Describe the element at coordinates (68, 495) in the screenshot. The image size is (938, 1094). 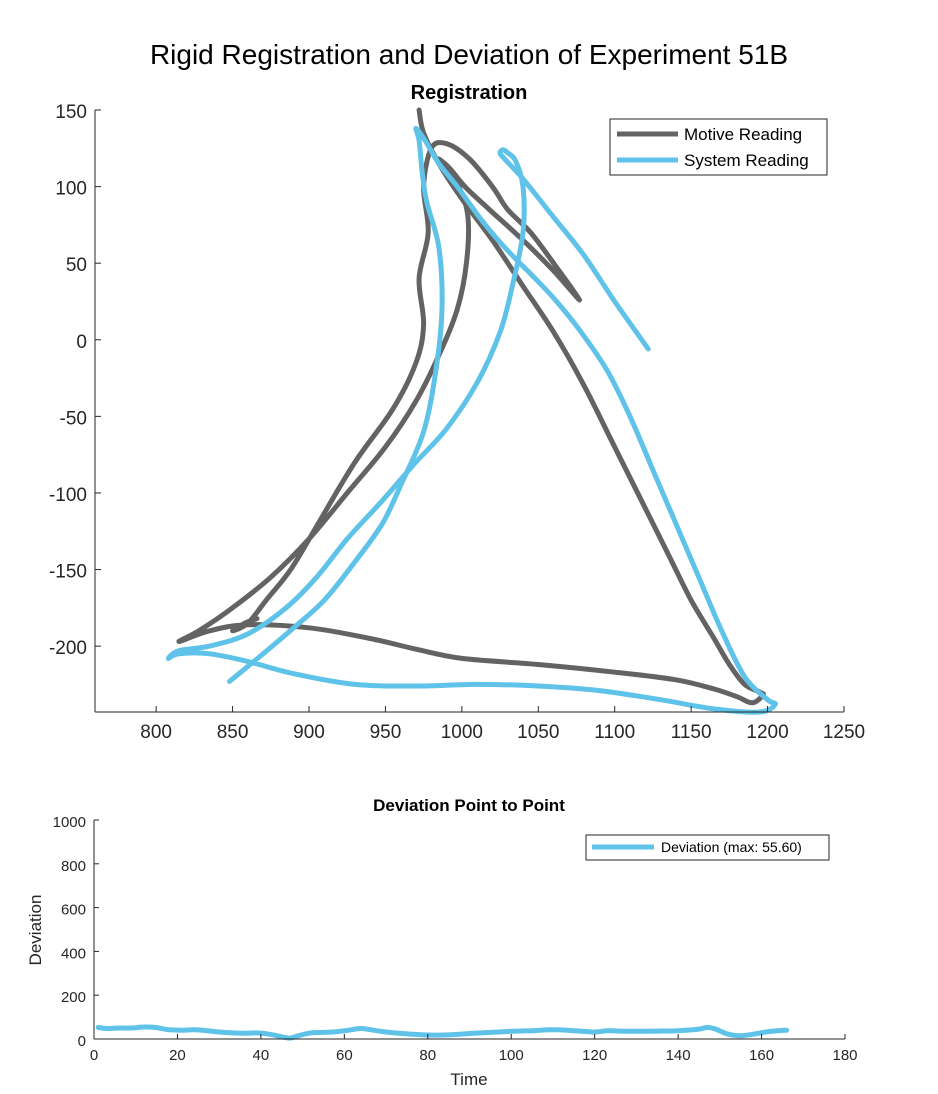
I see `registration-y-tick-label: -100` at that location.